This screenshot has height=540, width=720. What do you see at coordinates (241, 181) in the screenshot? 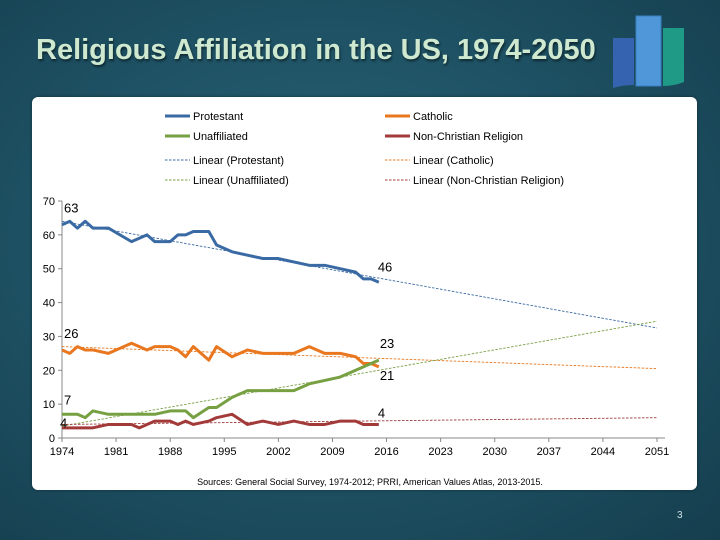
I see `legend-item: Linear (Unaffiliated)` at bounding box center [241, 181].